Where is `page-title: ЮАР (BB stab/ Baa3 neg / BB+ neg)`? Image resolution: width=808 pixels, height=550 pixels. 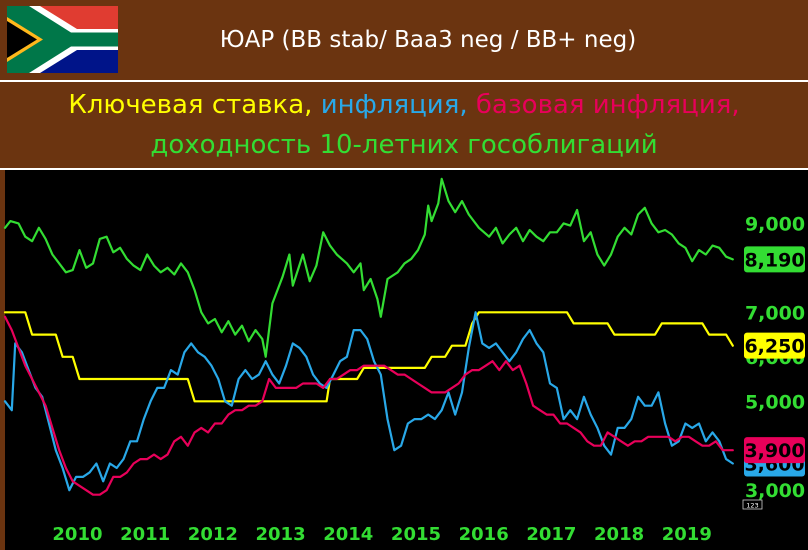
page-title: ЮАР (BB stab/ Baa3 neg / BB+ neg) is located at coordinates (428, 40).